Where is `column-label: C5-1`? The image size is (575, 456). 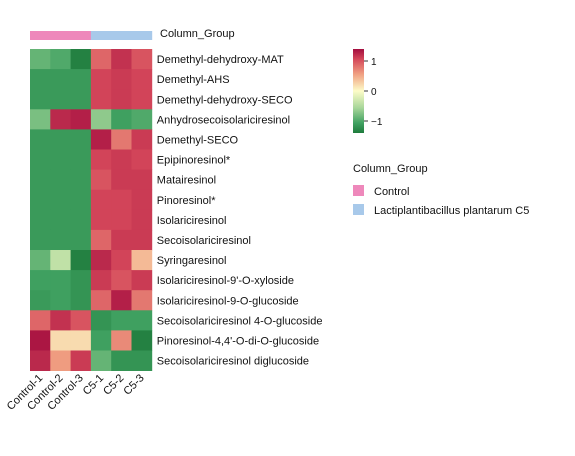 column-label: C5-1 is located at coordinates (93, 384).